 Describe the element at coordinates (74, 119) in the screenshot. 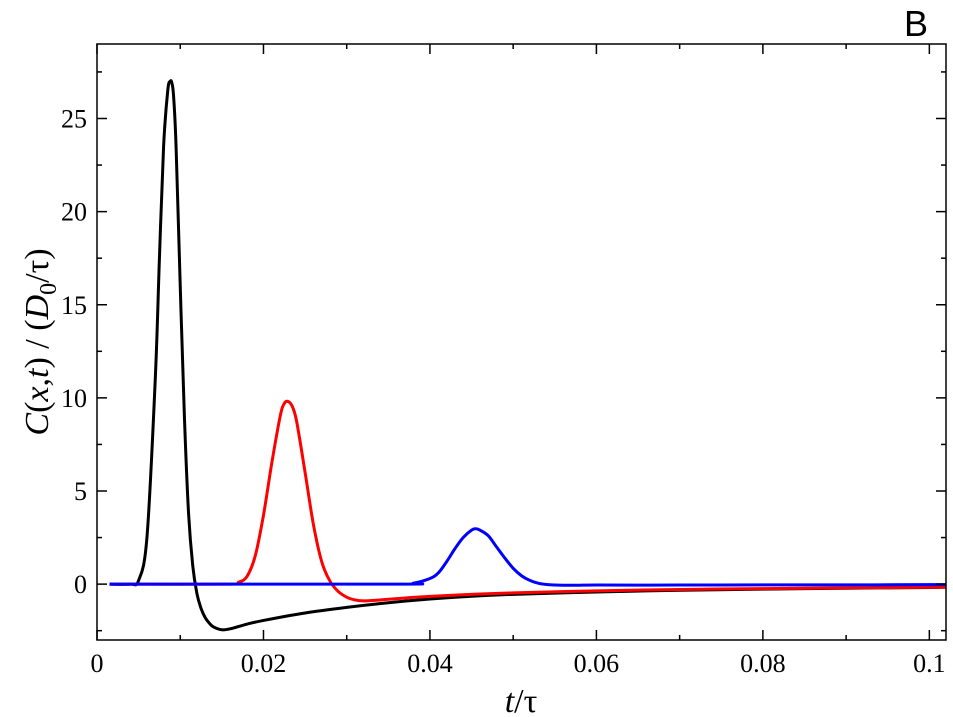

I see `y-tick-label: 25` at that location.